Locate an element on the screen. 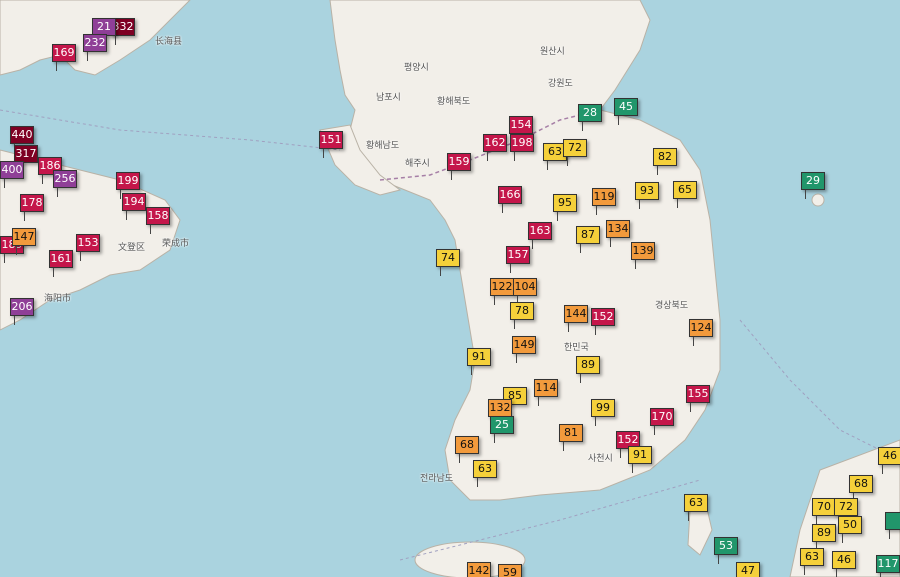 This screenshot has height=577, width=900. place-label: 황해남도 is located at coordinates (383, 146).